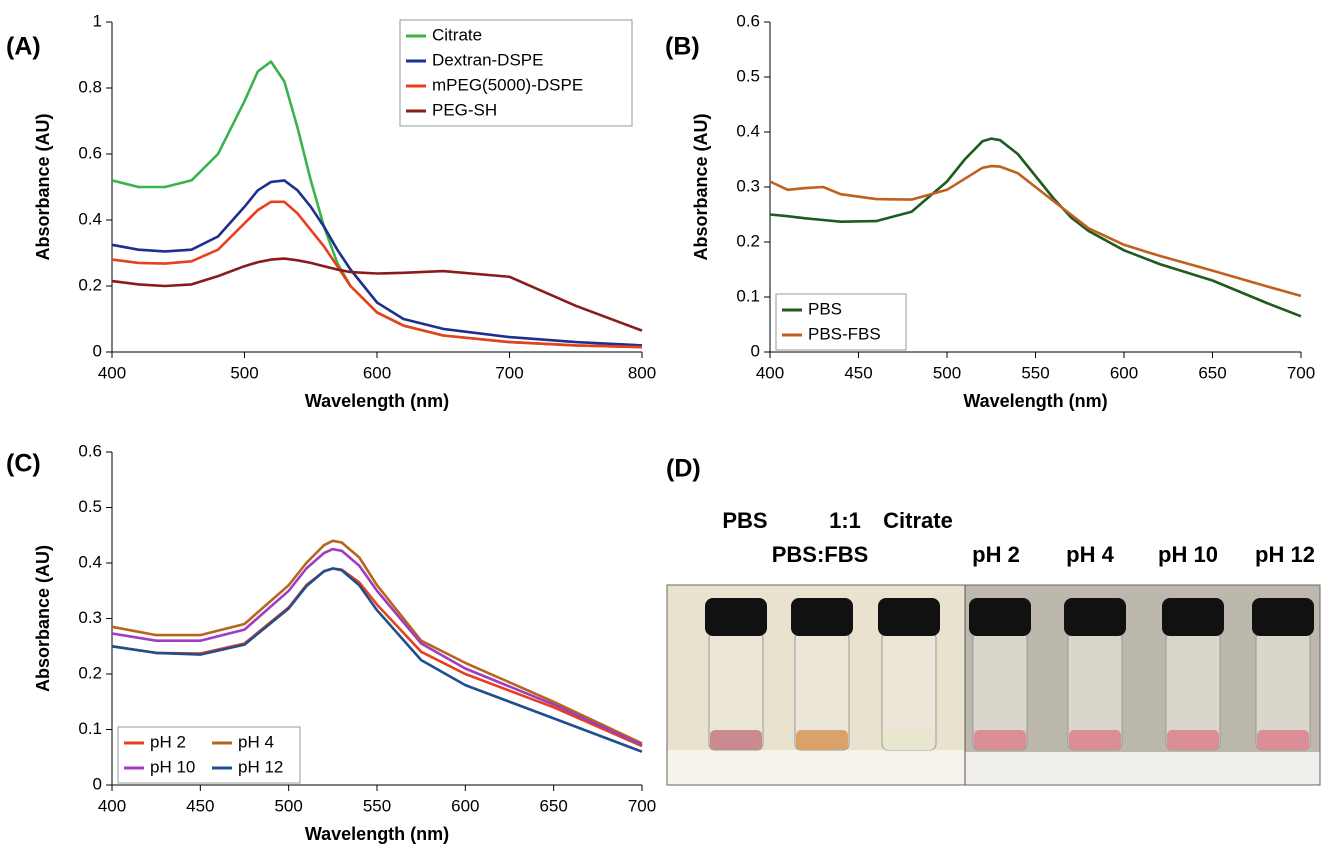 The height and width of the screenshot is (855, 1326). I want to click on legend-label: PBS, so click(825, 308).